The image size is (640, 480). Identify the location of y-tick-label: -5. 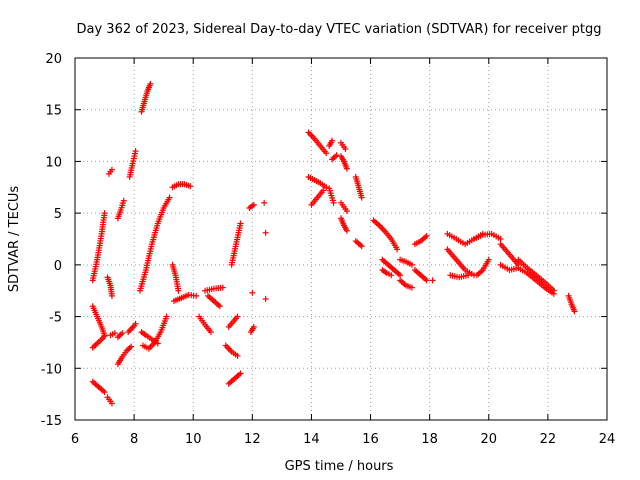
(55, 318).